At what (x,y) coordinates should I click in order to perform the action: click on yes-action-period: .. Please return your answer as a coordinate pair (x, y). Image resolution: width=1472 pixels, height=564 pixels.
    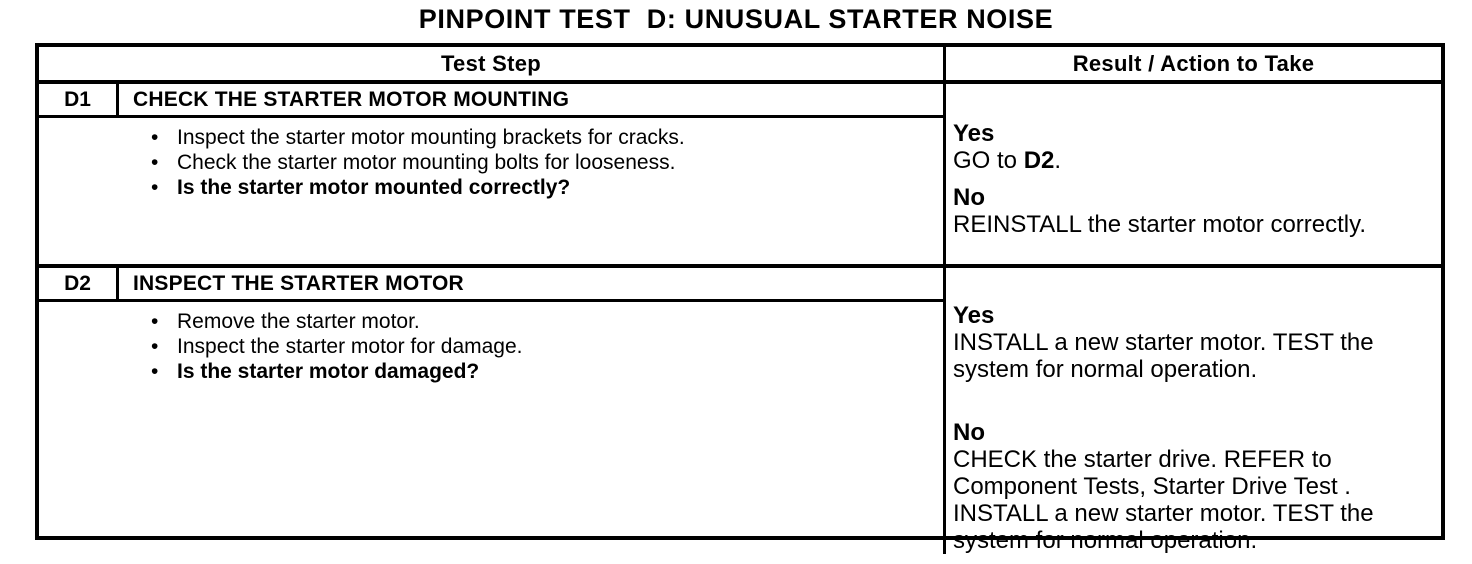
    Looking at the image, I should click on (1058, 160).